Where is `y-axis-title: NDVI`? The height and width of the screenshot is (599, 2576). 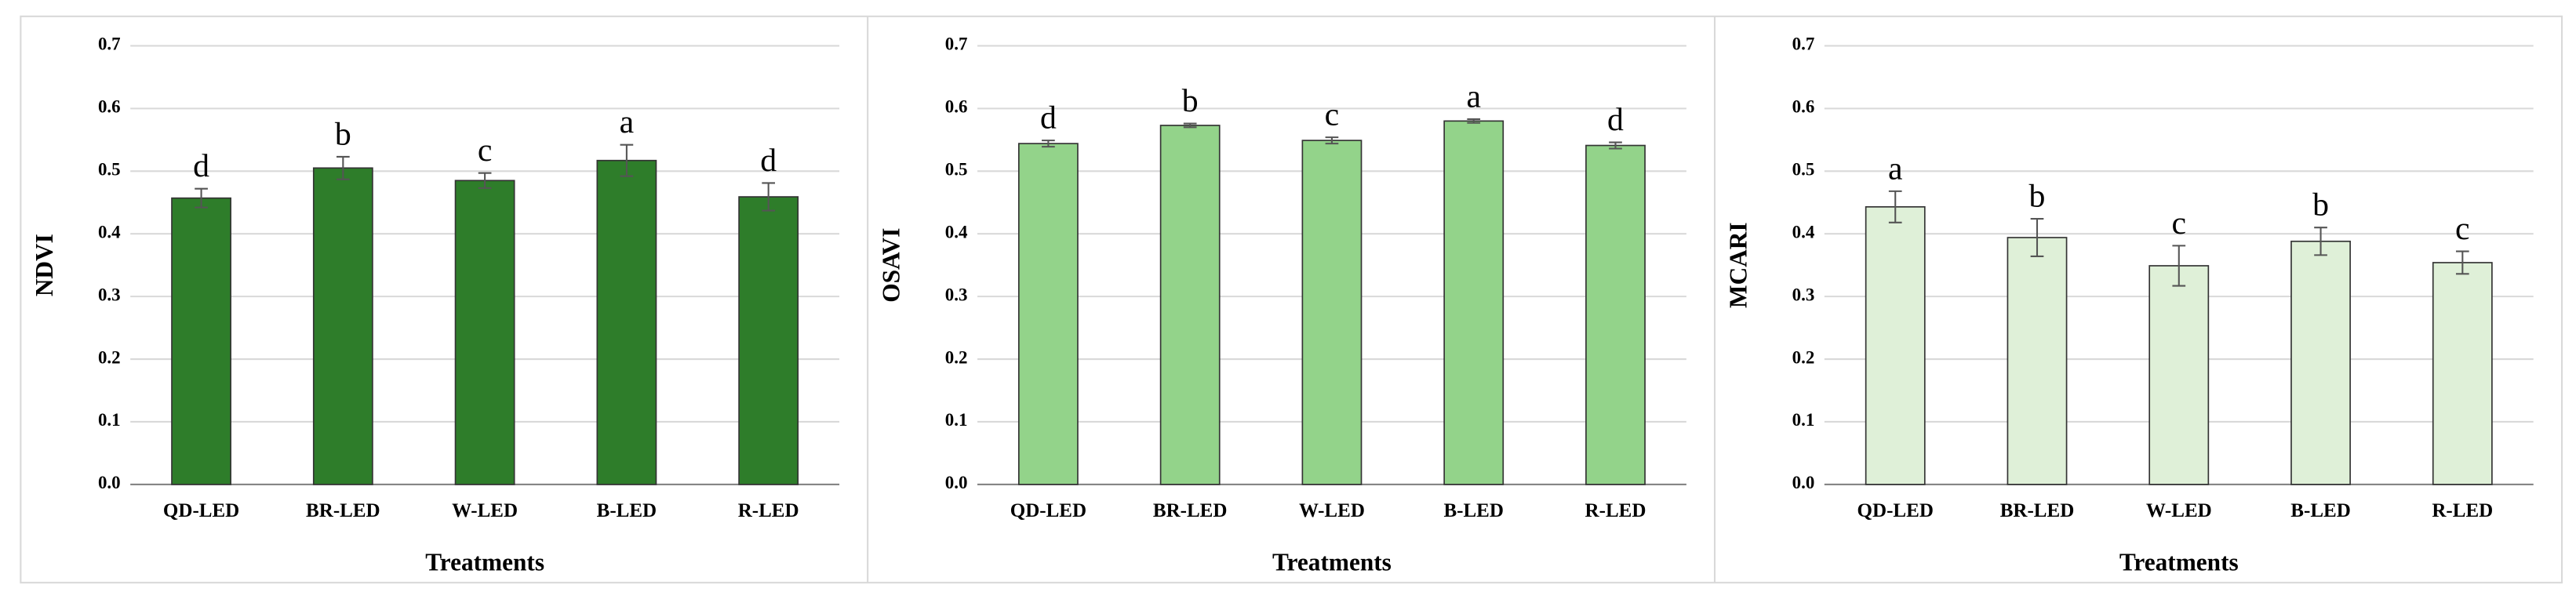 y-axis-title: NDVI is located at coordinates (44, 265).